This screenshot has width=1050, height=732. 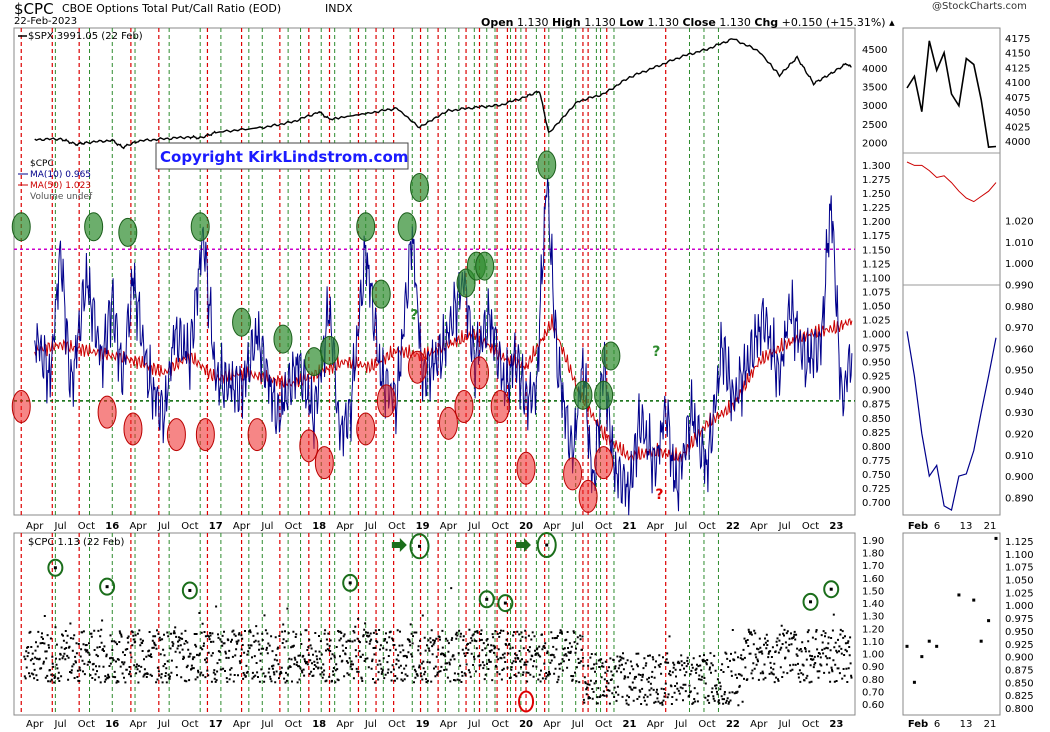 What do you see at coordinates (61, 197) in the screenshot?
I see `volume-legend: Volume undef` at bounding box center [61, 197].